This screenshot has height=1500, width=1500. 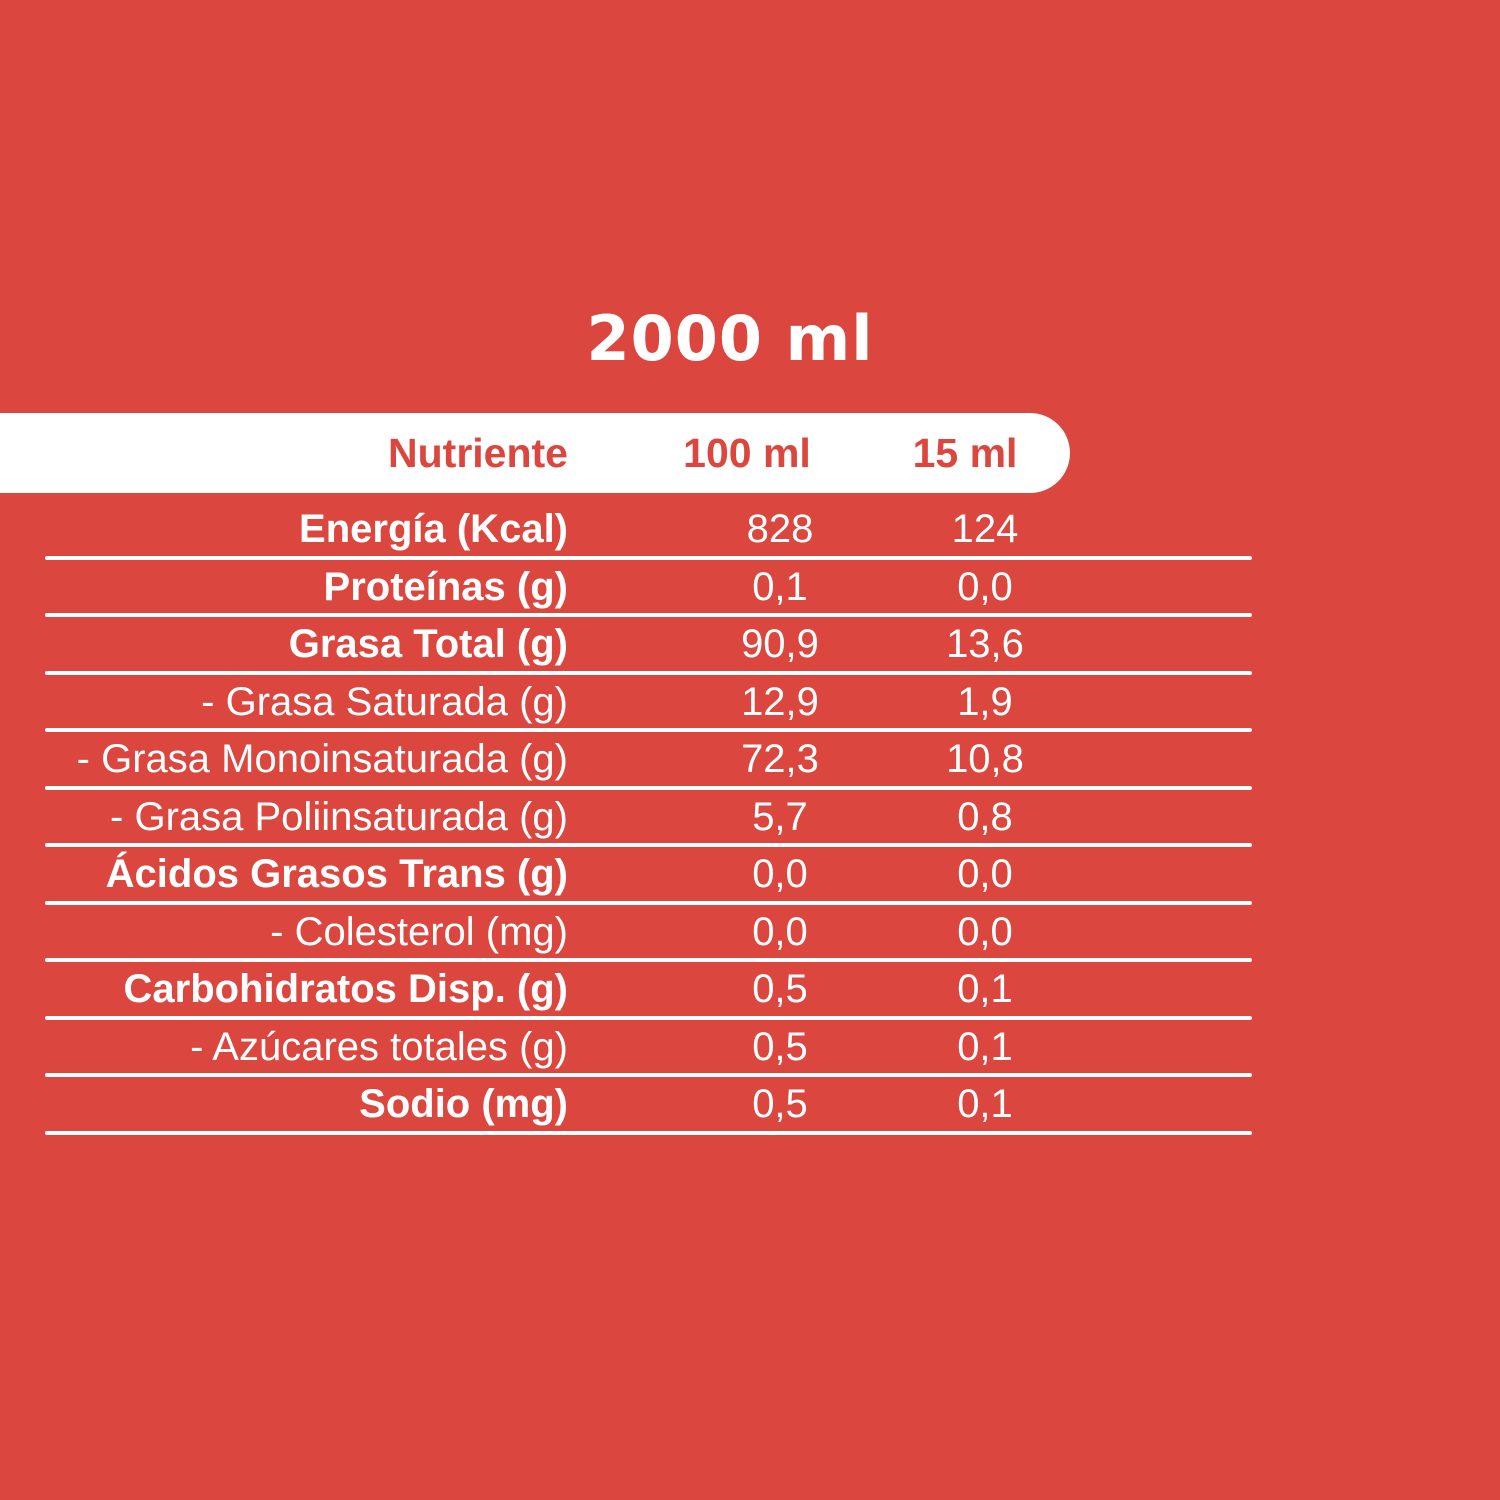 I want to click on nutrient-label: Proteínas (g), so click(x=445, y=586).